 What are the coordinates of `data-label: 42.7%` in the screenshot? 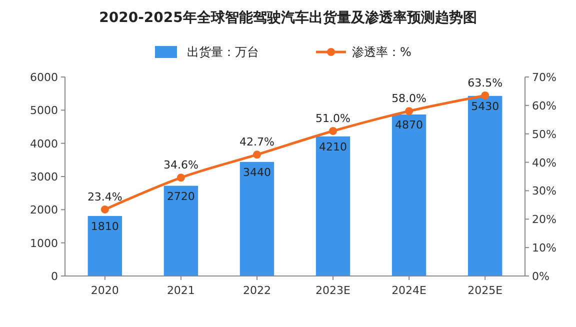 It's located at (257, 142).